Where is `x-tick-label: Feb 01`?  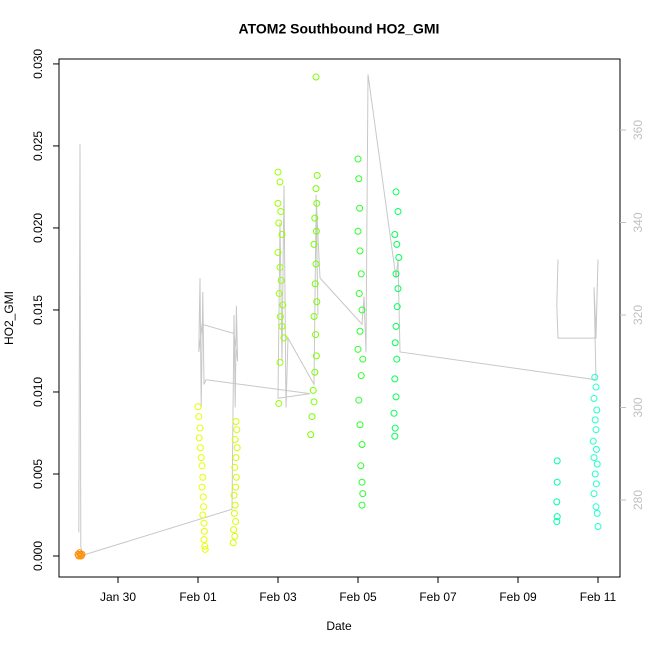
x-tick-label: Feb 01 is located at coordinates (198, 597).